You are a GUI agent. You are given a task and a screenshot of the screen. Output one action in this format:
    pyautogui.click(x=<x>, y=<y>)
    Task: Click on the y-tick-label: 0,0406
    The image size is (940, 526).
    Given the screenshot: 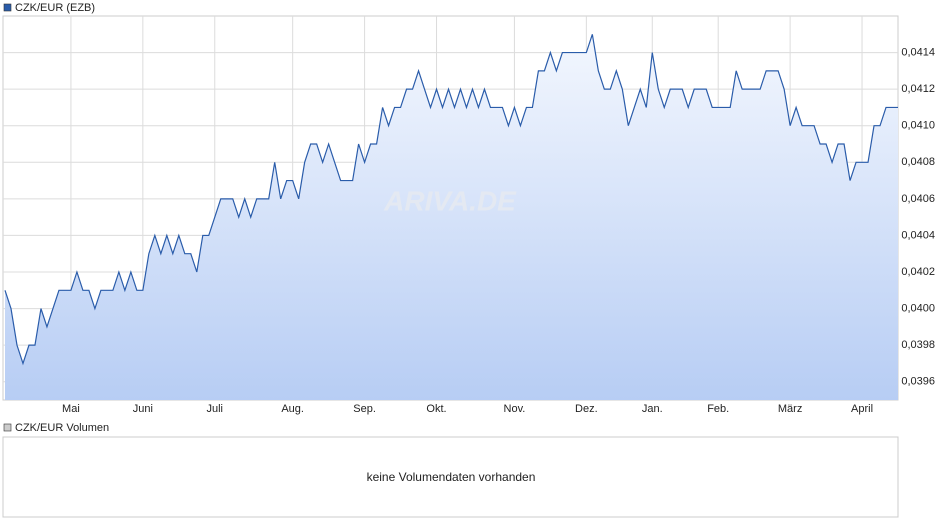 What is the action you would take?
    pyautogui.click(x=918, y=199)
    